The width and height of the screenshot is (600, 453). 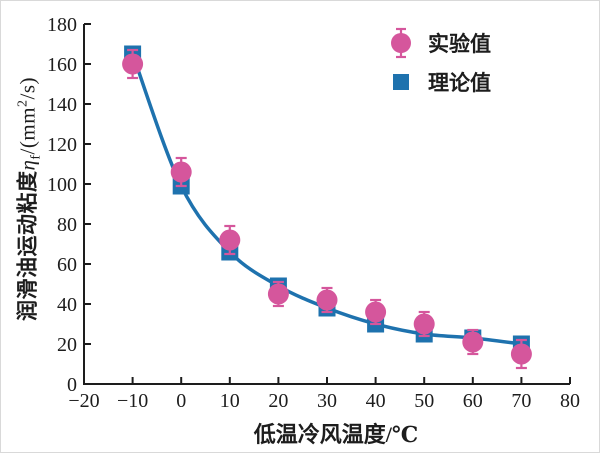 What do you see at coordinates (27, 246) in the screenshot?
I see `y-axis-label-text: 润滑油运动粘度` at bounding box center [27, 246].